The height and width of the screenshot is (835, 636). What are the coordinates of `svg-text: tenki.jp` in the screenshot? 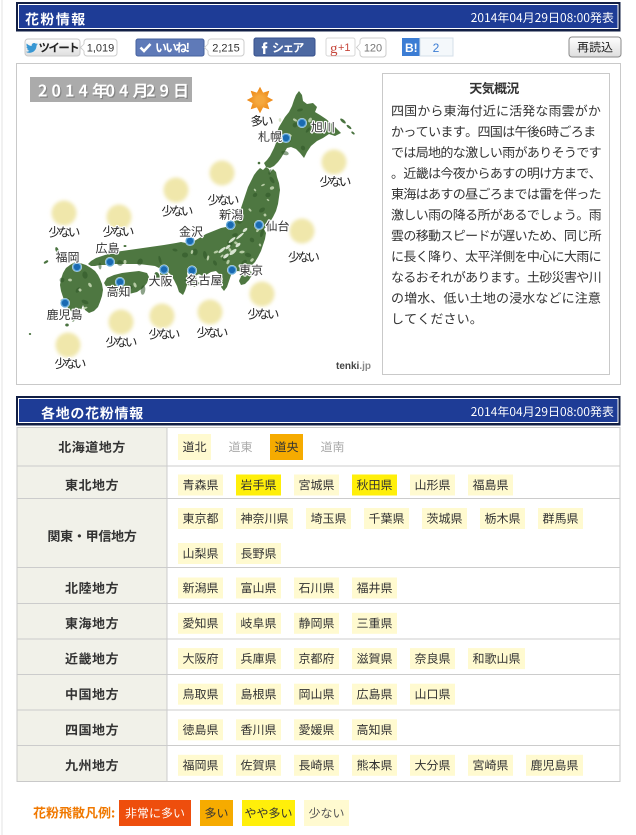 It's located at (353, 366).